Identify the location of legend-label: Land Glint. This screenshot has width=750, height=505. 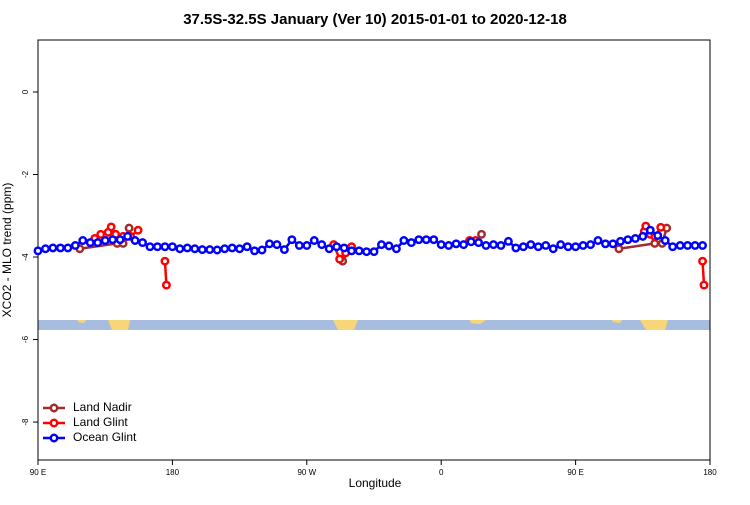
(100, 422).